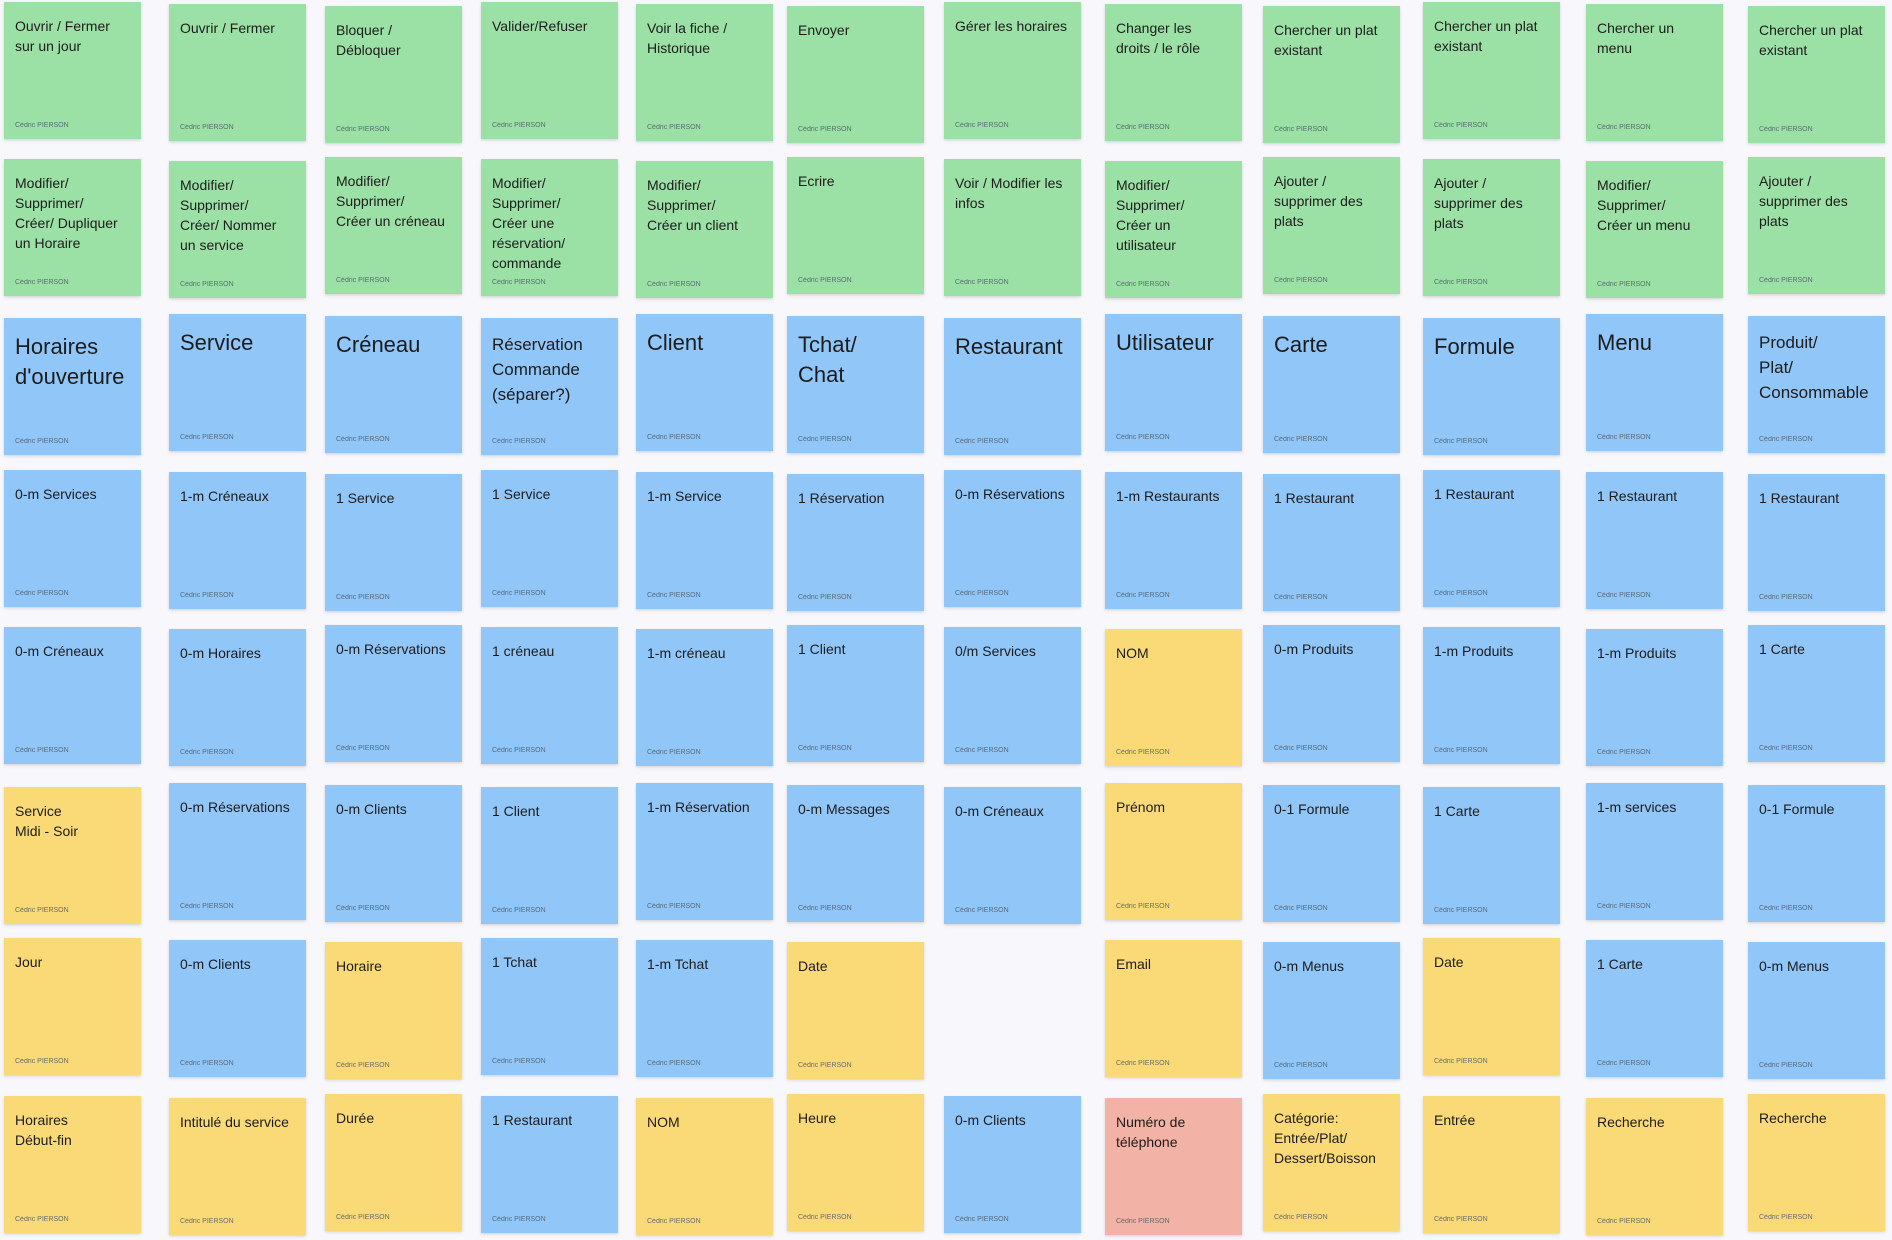 This screenshot has width=1892, height=1240. Describe the element at coordinates (1331, 693) in the screenshot. I see `sticky-note-blue: 0-m Produits Cédric PIERSON` at that location.